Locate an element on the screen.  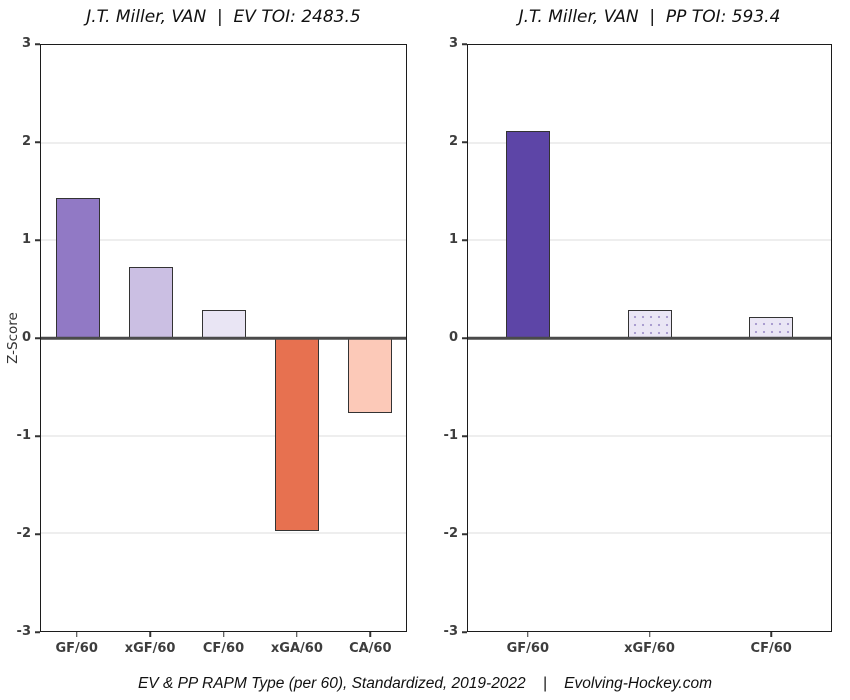
ev-chart-title: J.T. Miller, VAN | EV TOI: 2483.5 is located at coordinates (223, 17).